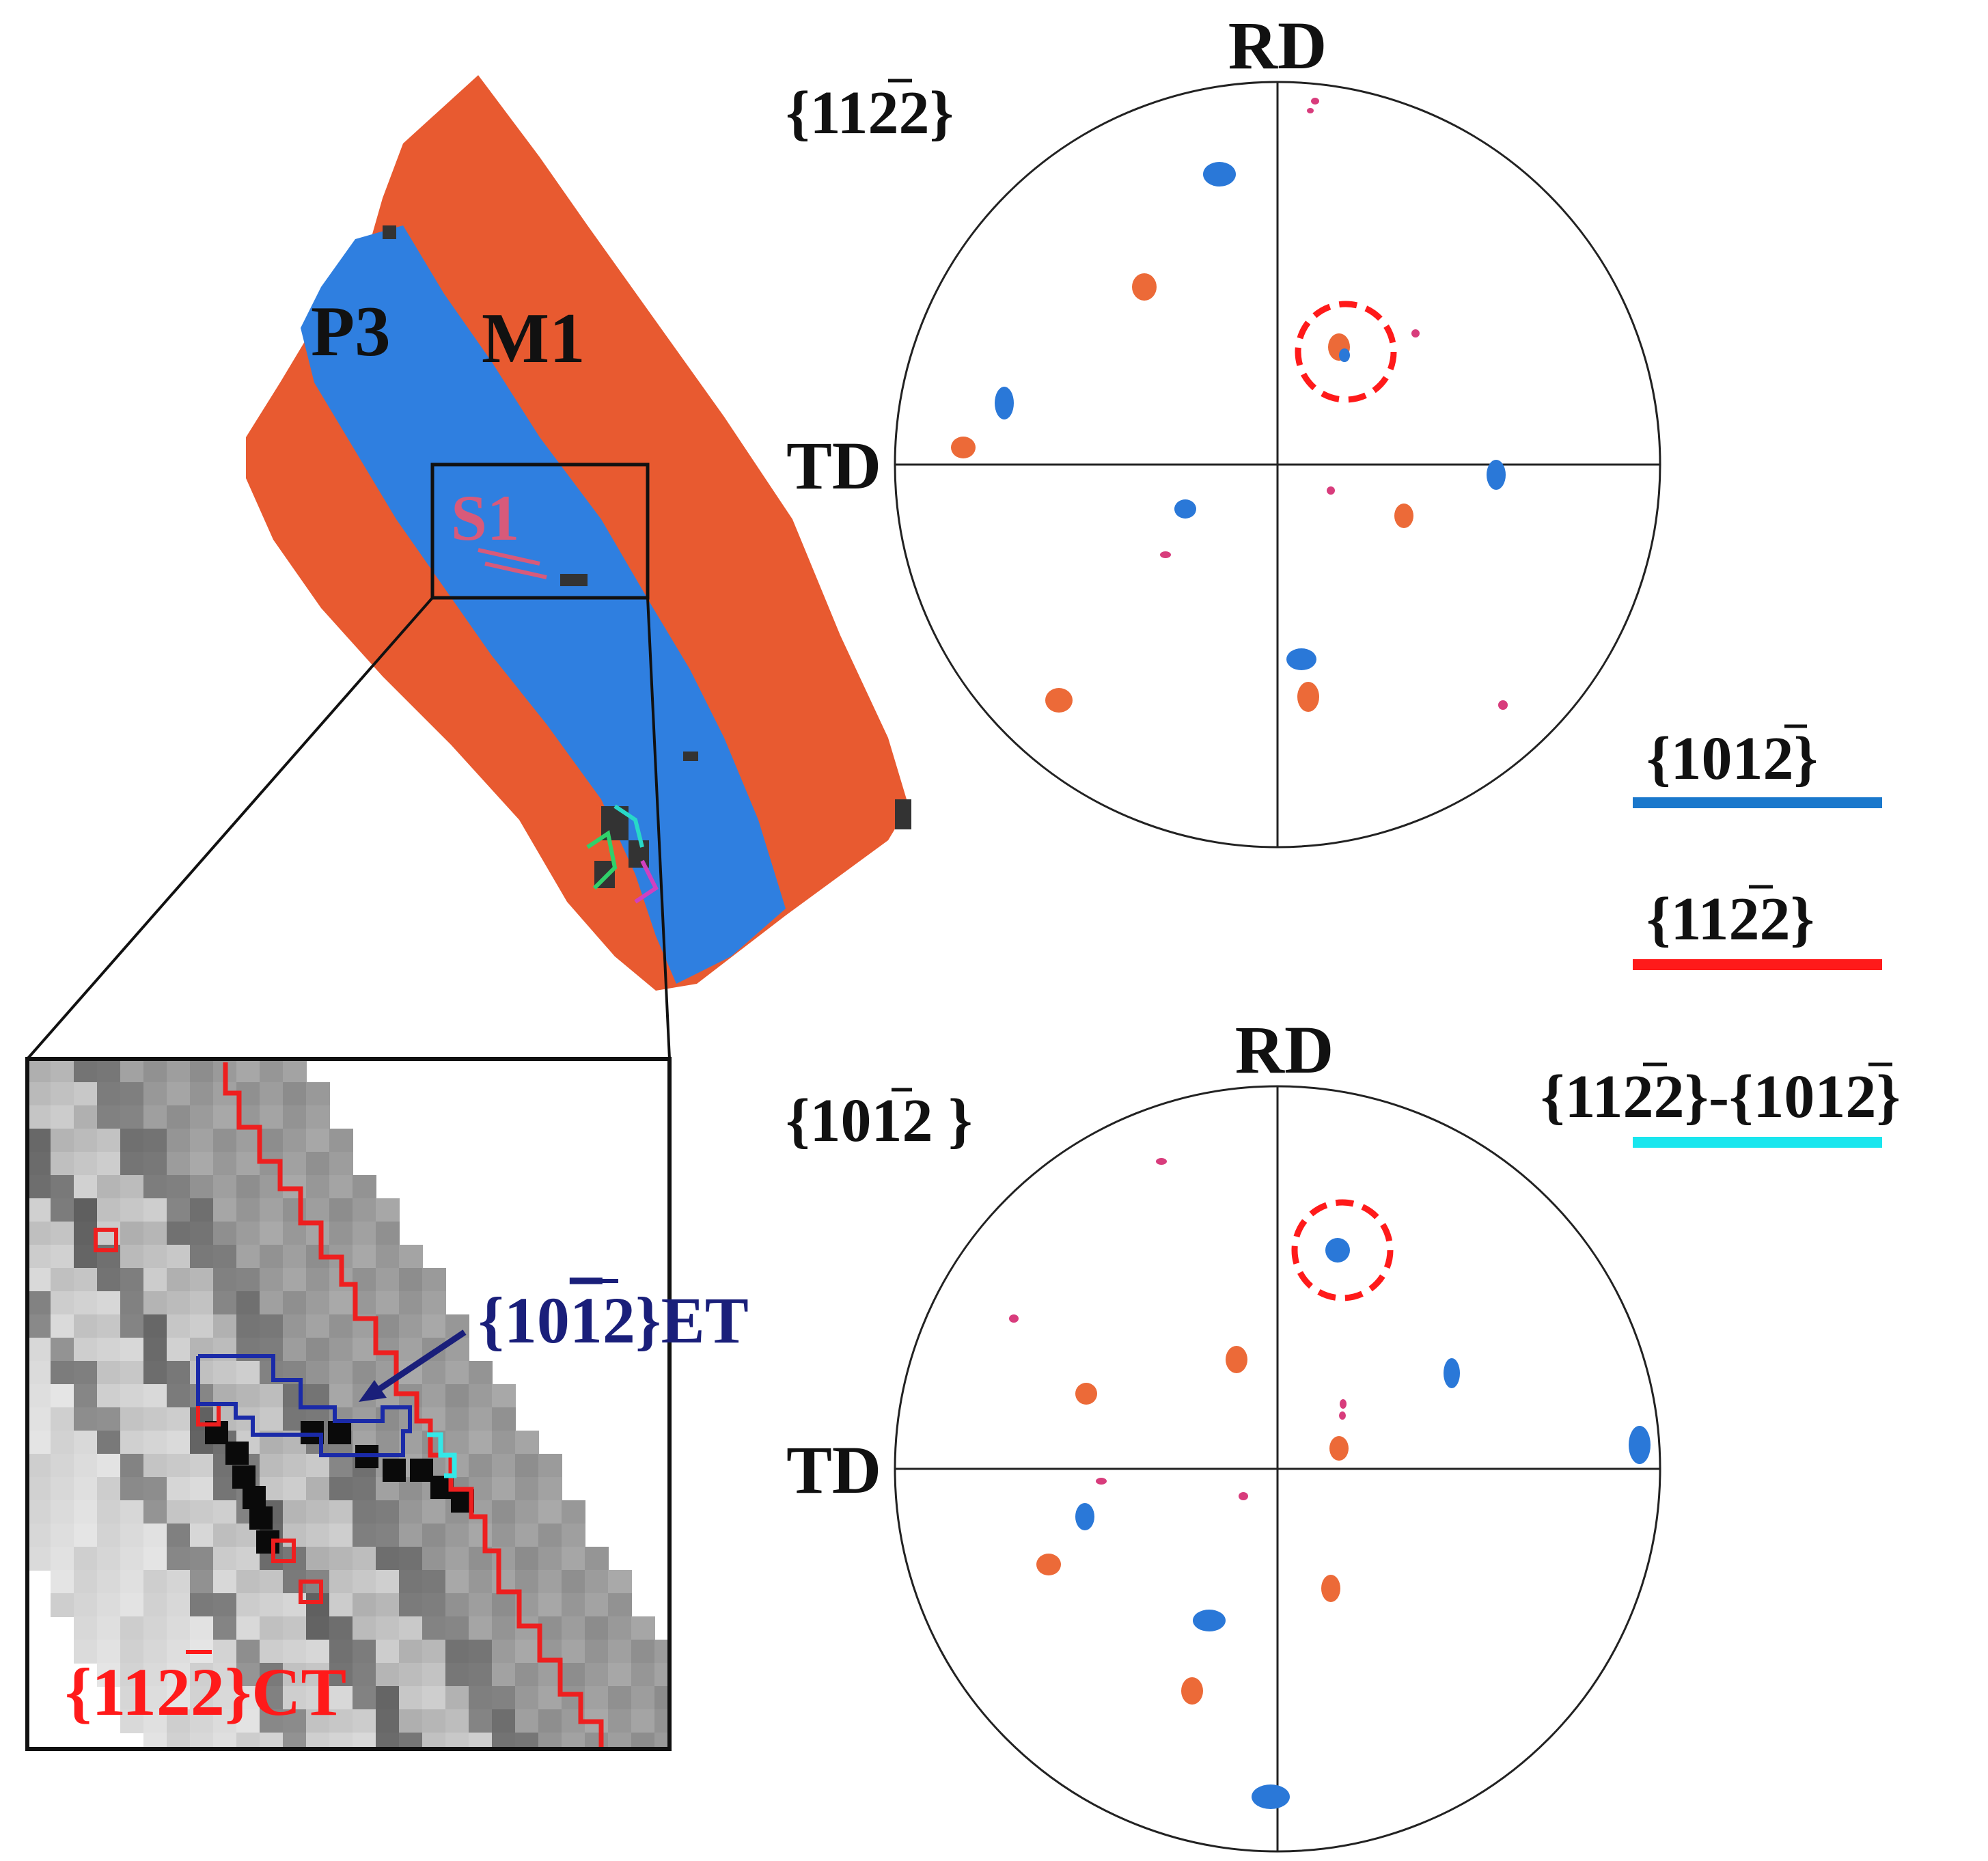  What do you see at coordinates (106, 1240) in the screenshot?
I see `ct-grain-a` at bounding box center [106, 1240].